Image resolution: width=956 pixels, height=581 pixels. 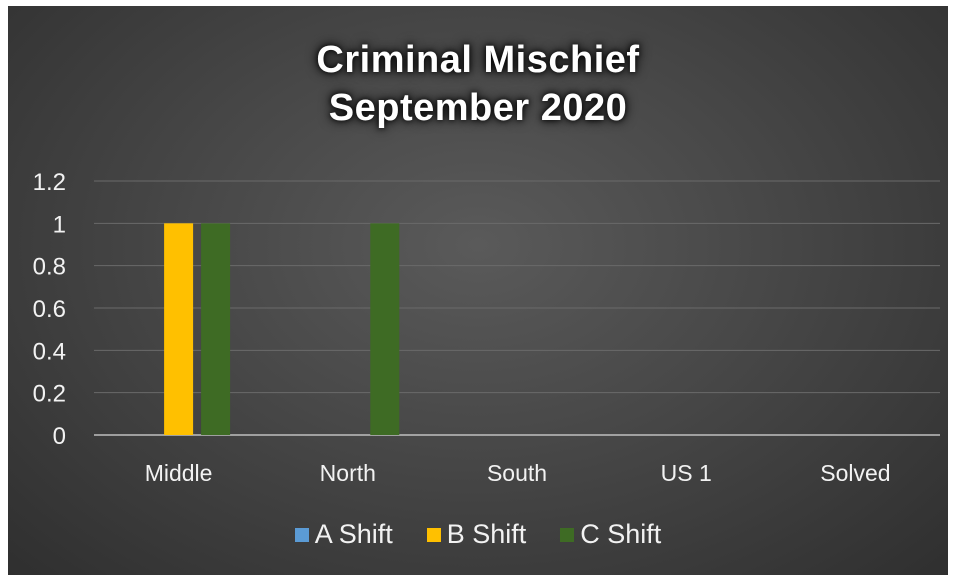 What do you see at coordinates (348, 473) in the screenshot?
I see `x-tick-label: North` at bounding box center [348, 473].